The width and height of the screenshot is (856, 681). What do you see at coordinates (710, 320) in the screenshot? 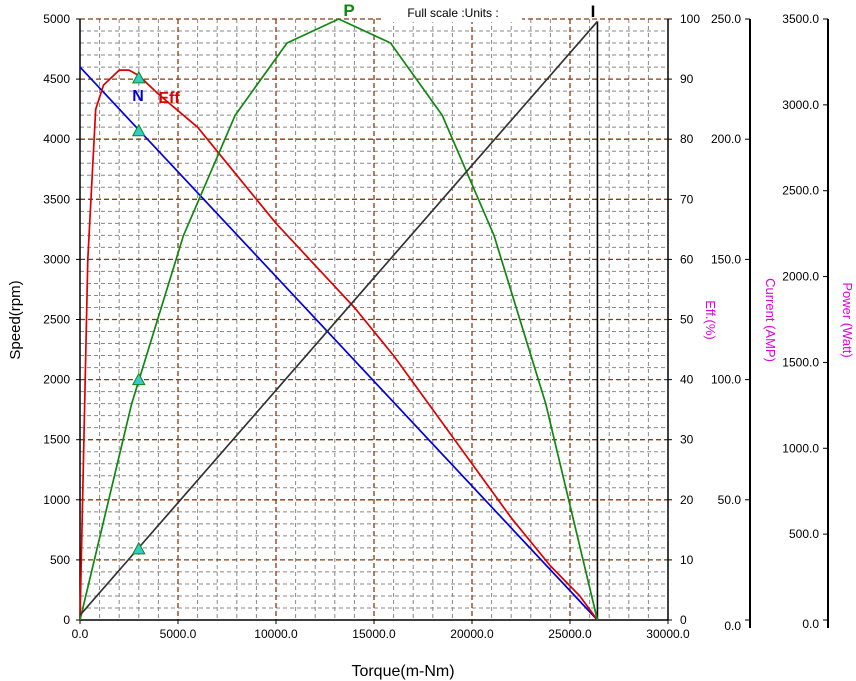
I see `eff-axis-label: Eff.(%)` at bounding box center [710, 320].